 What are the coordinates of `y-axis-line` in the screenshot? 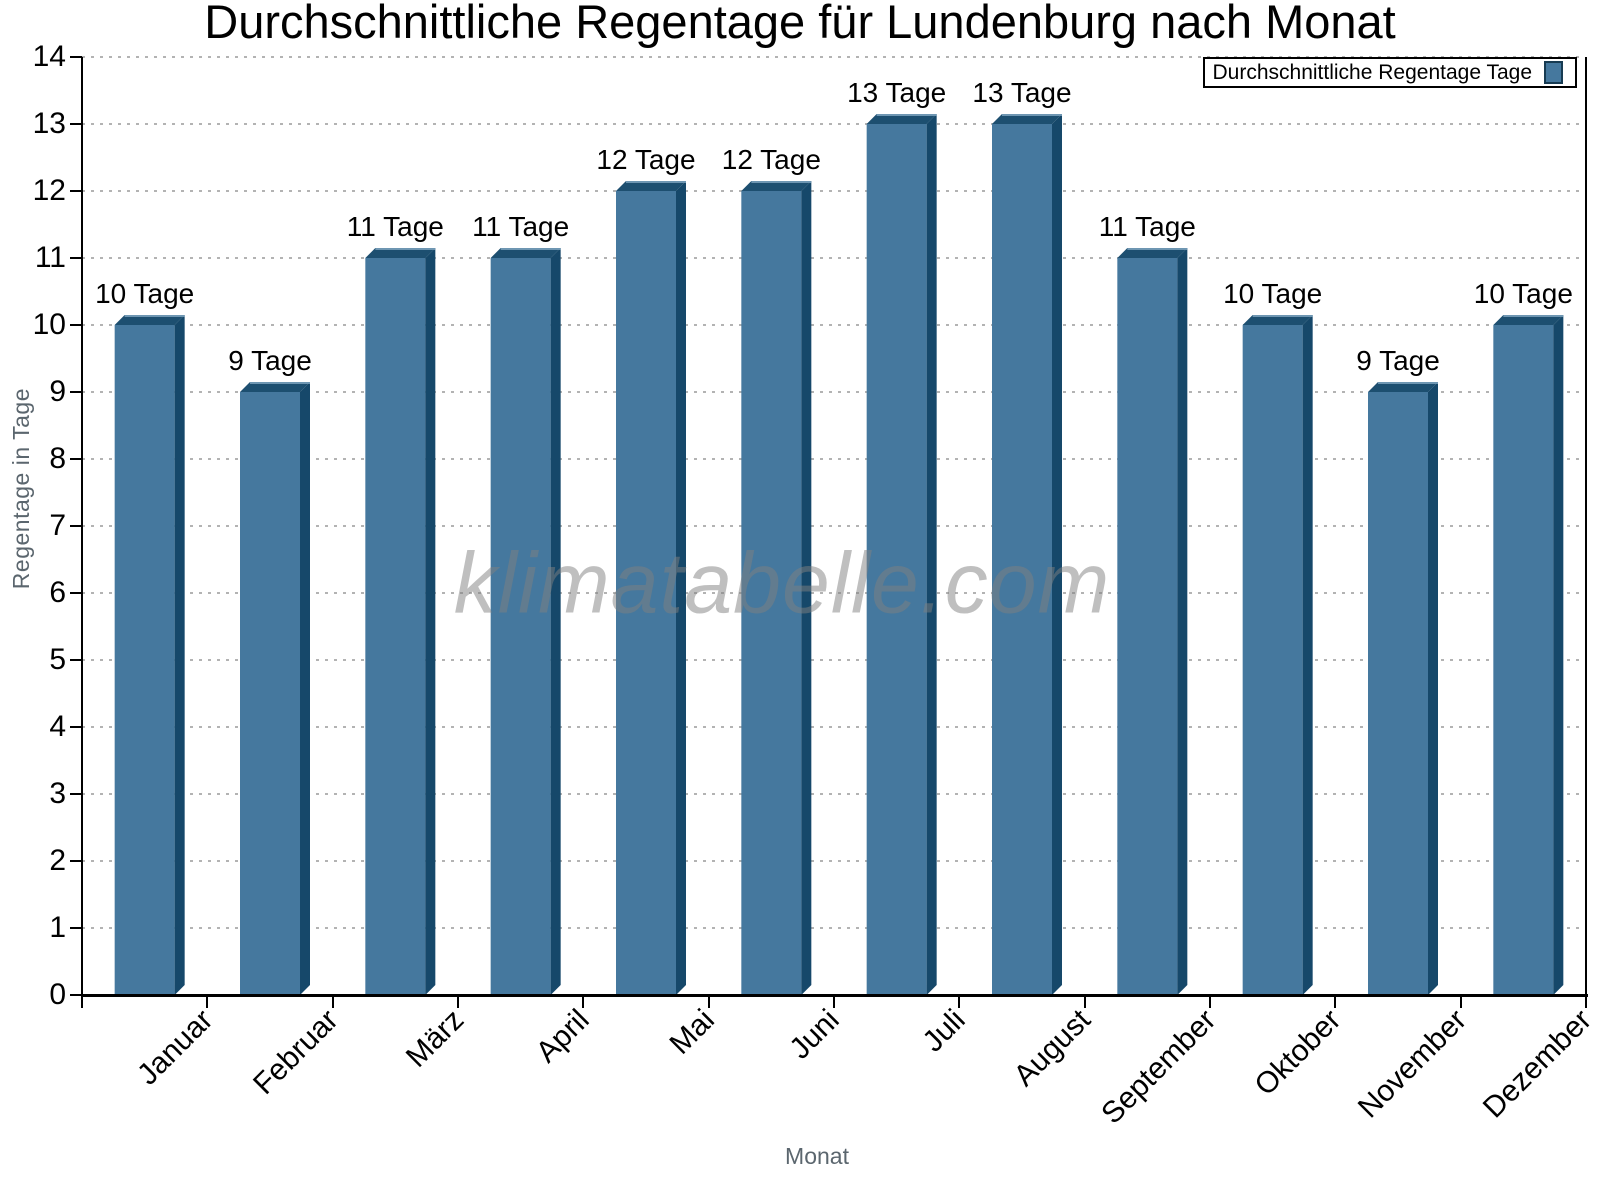 It's located at (82, 526).